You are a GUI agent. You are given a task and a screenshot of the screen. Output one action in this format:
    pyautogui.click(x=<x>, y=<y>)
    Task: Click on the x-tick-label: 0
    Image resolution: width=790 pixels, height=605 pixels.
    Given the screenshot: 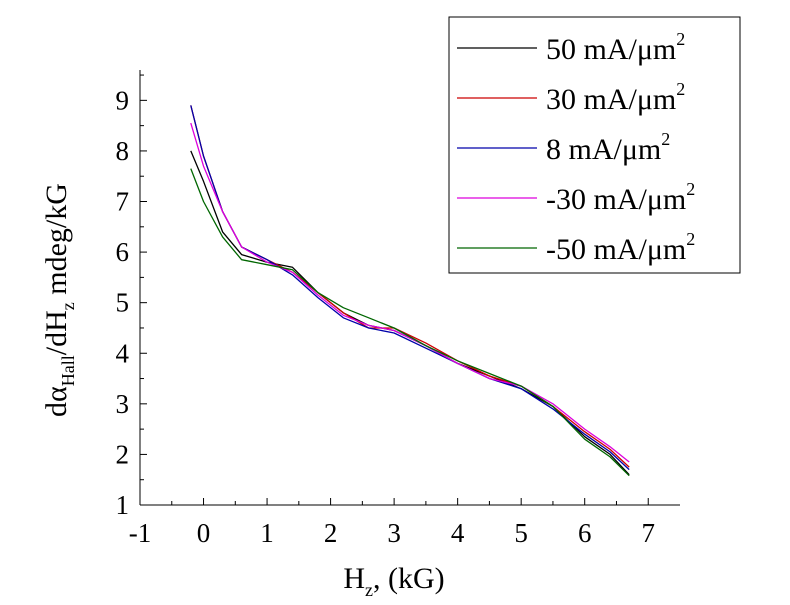 What is the action you would take?
    pyautogui.click(x=204, y=533)
    